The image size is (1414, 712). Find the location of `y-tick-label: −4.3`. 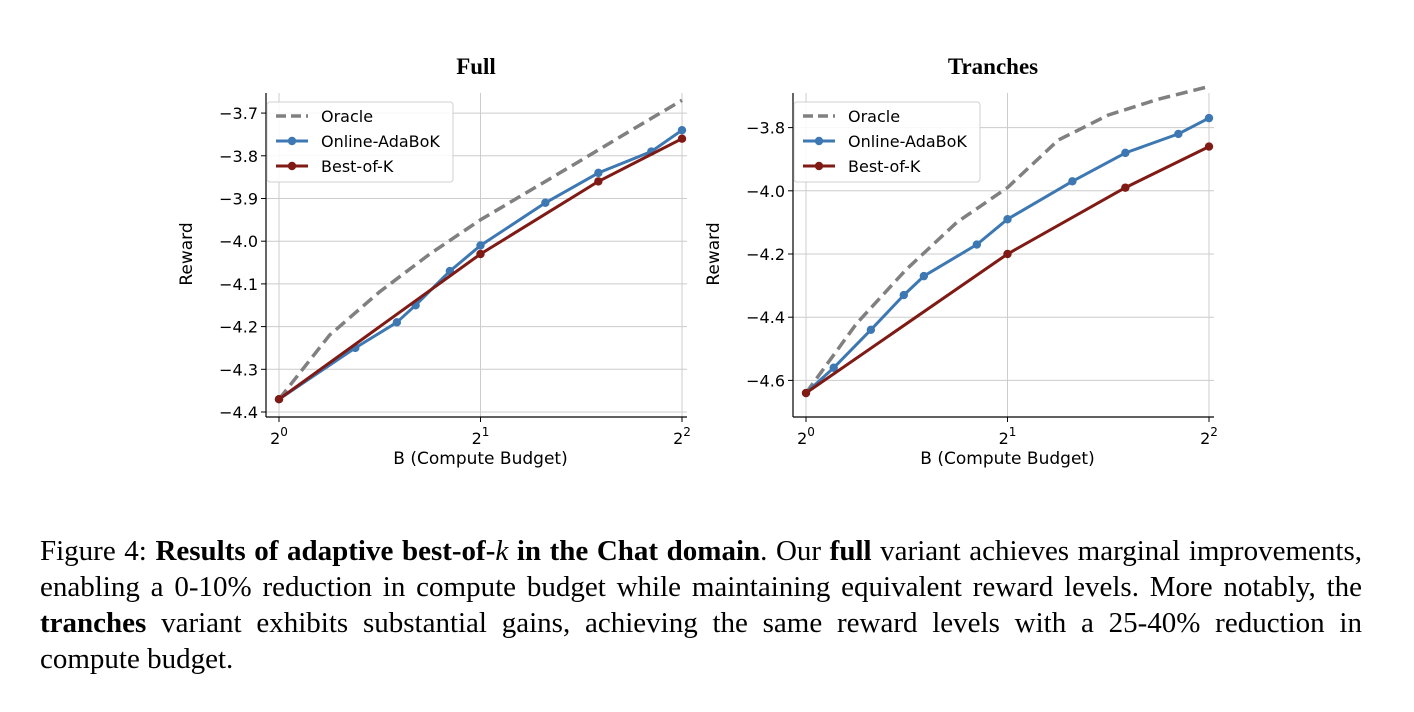

y-tick-label: −4.3 is located at coordinates (238, 369).